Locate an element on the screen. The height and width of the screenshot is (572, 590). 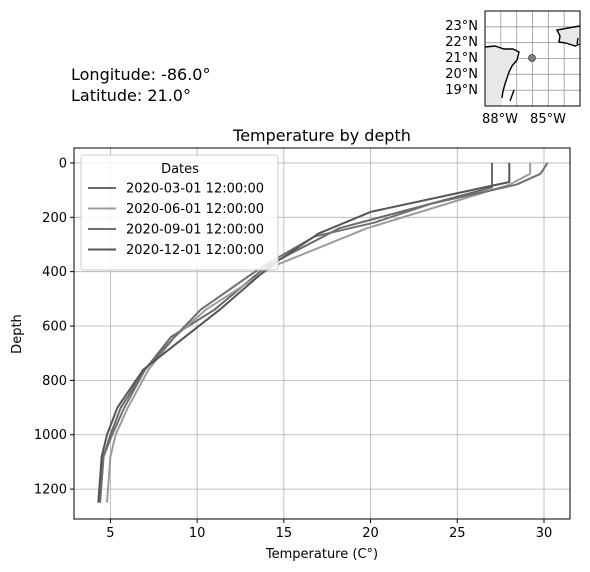
lat-label: 23°N is located at coordinates (461, 26).